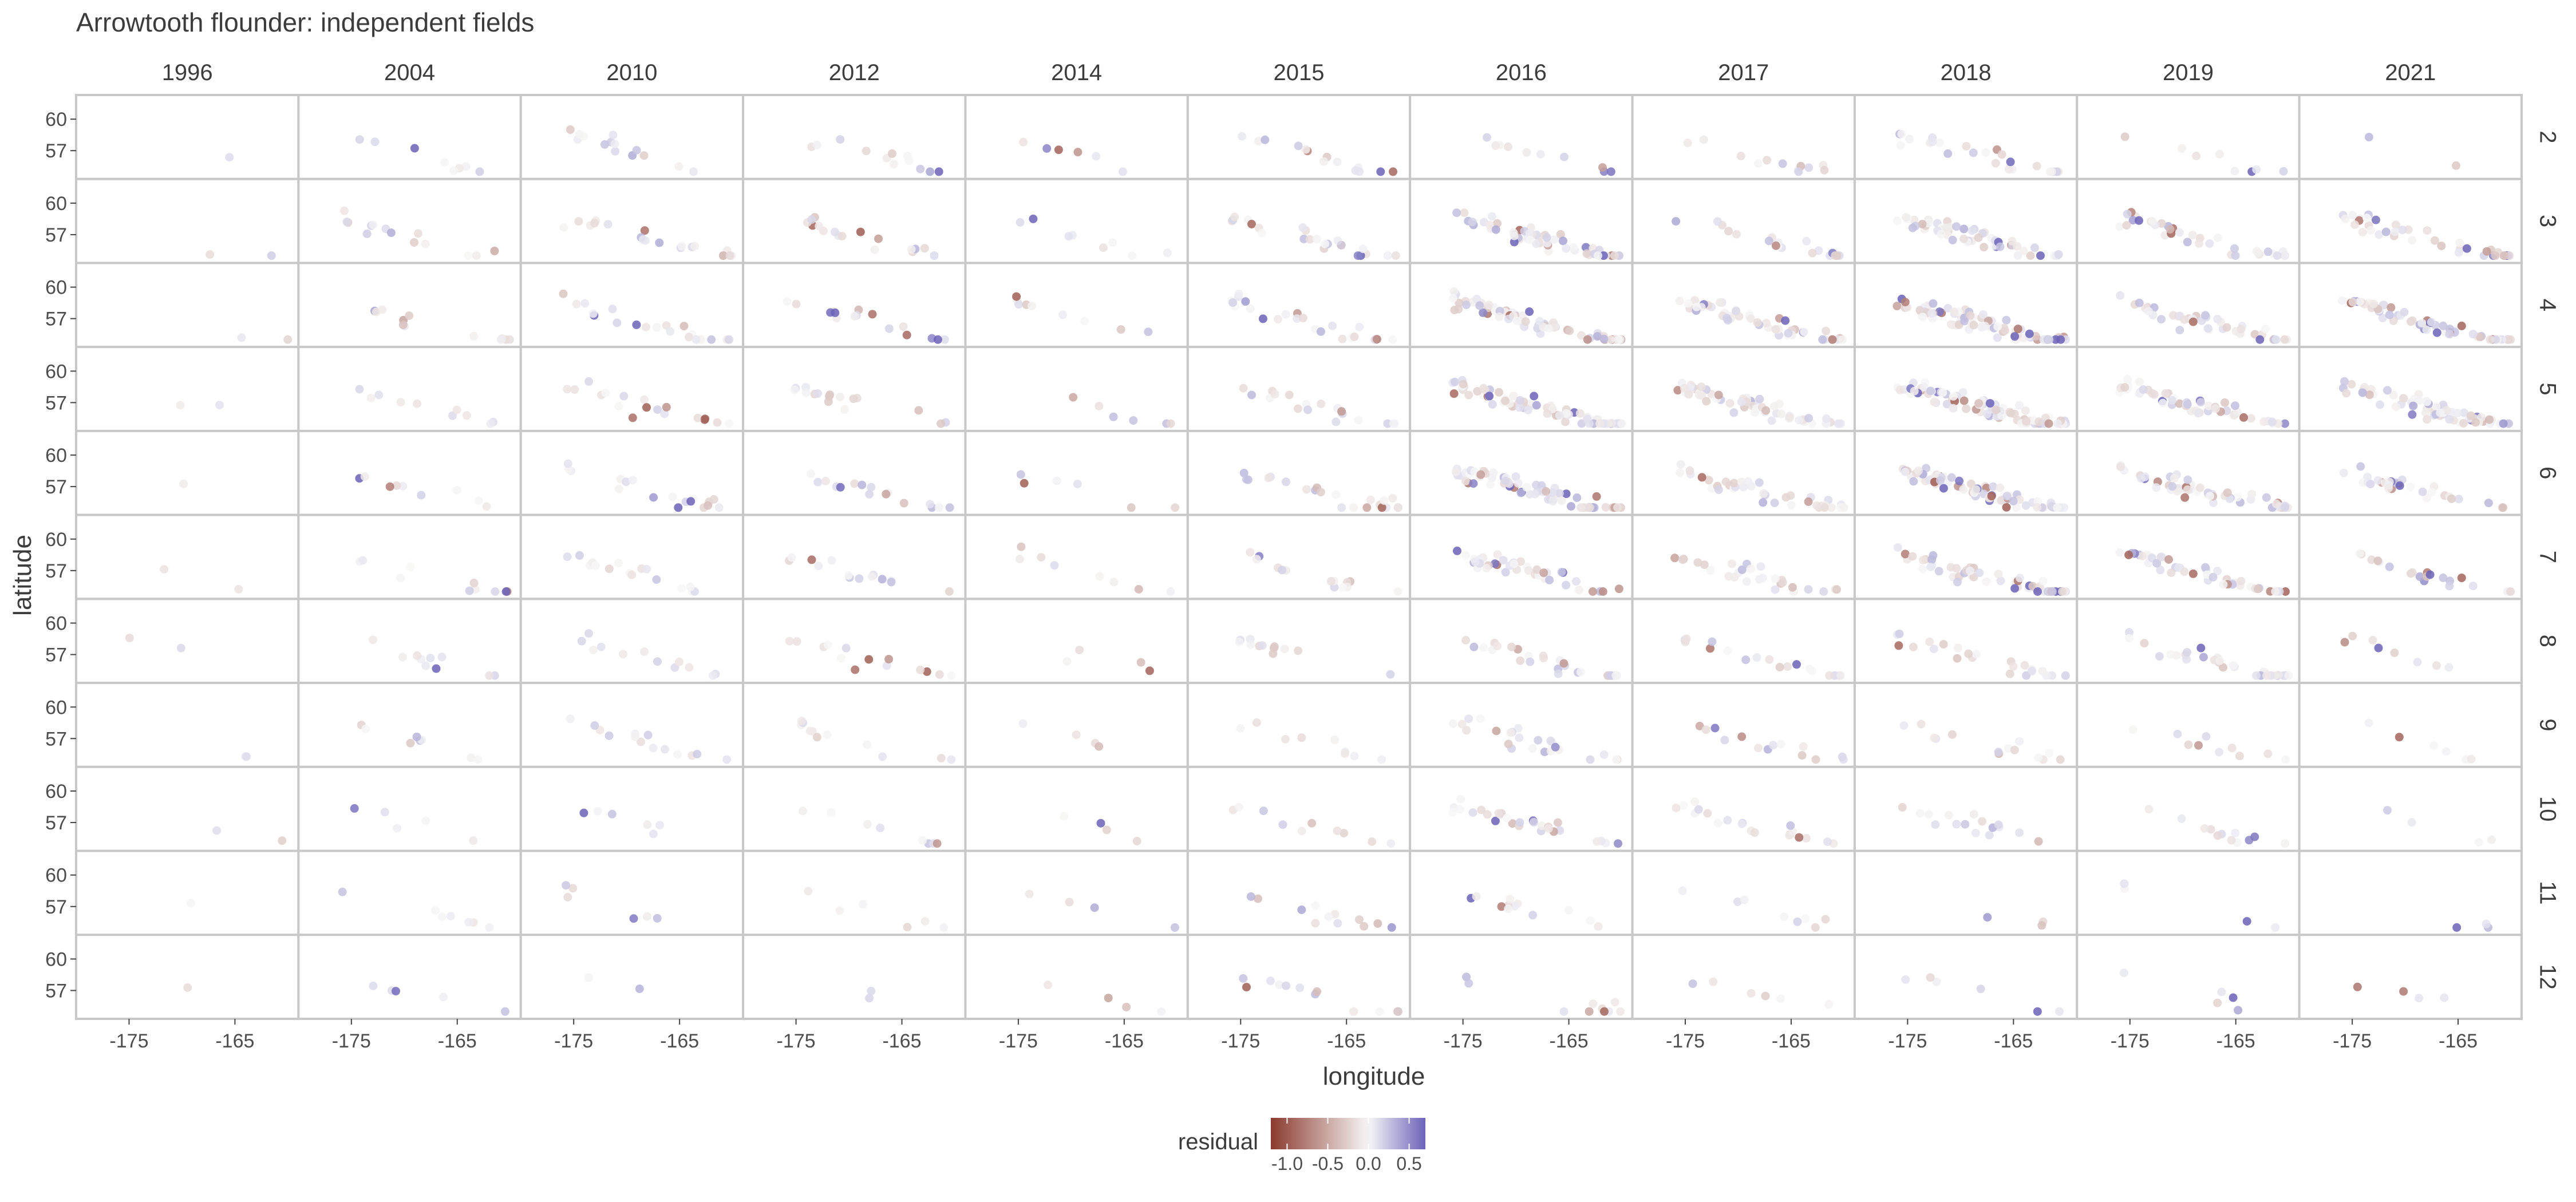 This screenshot has width=2576, height=1202. Describe the element at coordinates (56, 455) in the screenshot. I see `y-tick-label: 60` at that location.